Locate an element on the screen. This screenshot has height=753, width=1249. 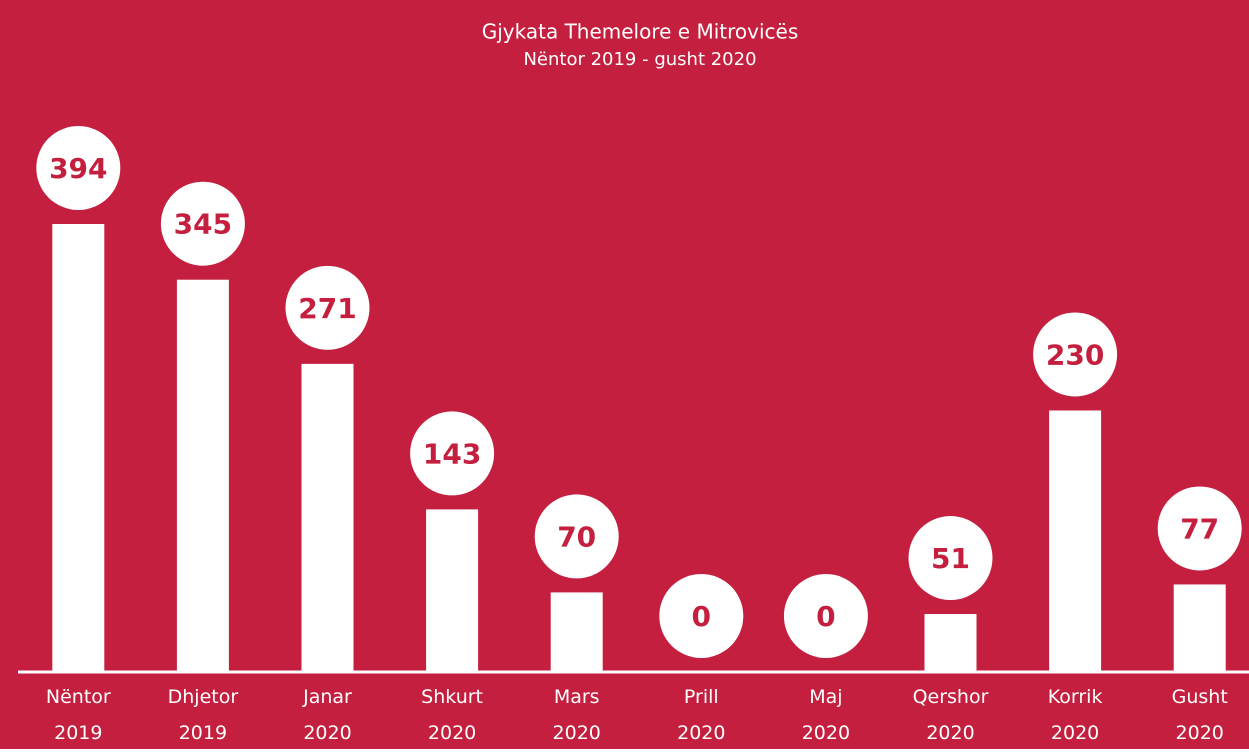
value-label: 143 is located at coordinates (452, 453).